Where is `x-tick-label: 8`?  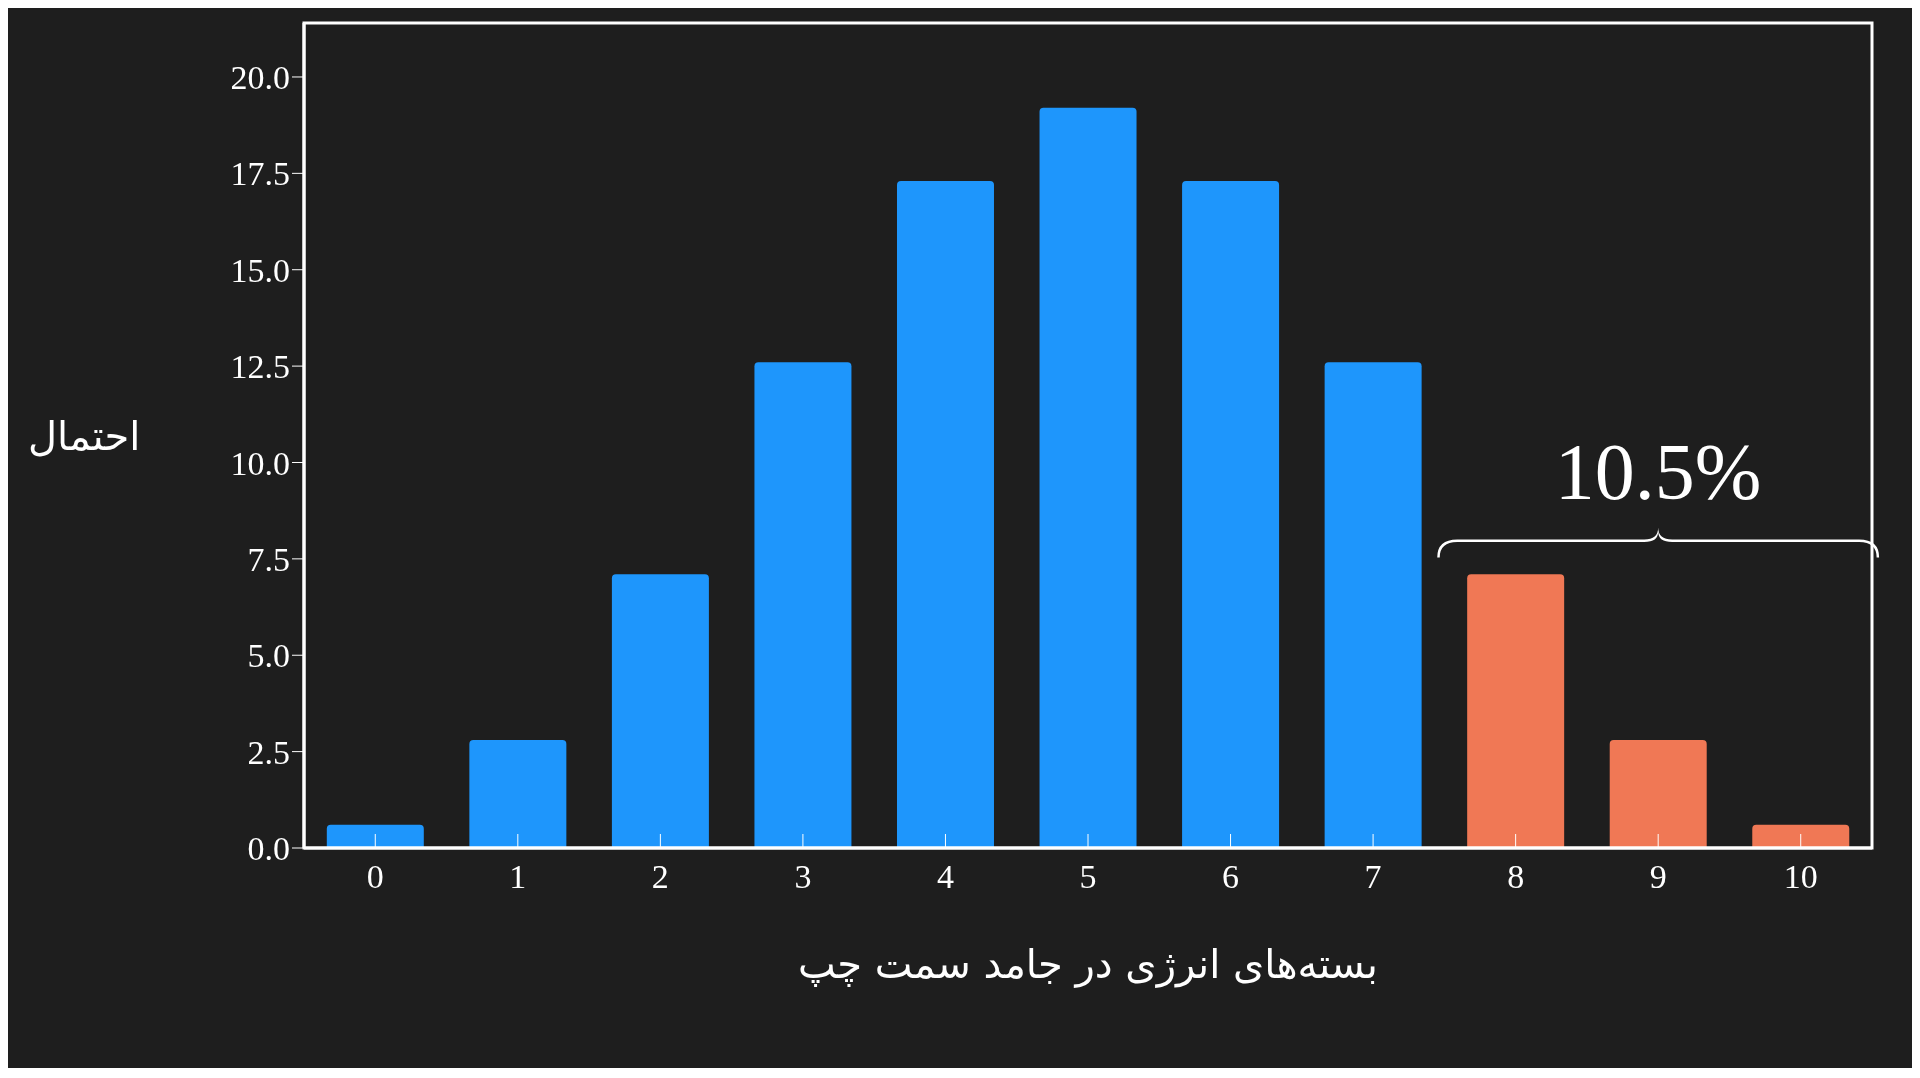 x-tick-label: 8 is located at coordinates (1516, 877).